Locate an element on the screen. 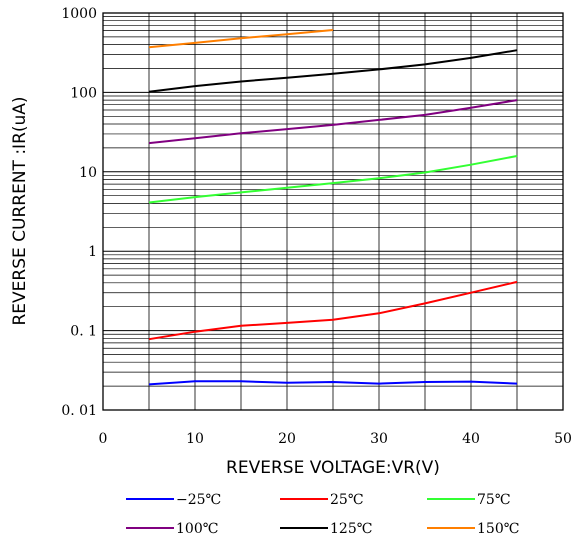 Image resolution: width=588 pixels, height=542 pixels. x-tick-label: 0 is located at coordinates (103, 439).